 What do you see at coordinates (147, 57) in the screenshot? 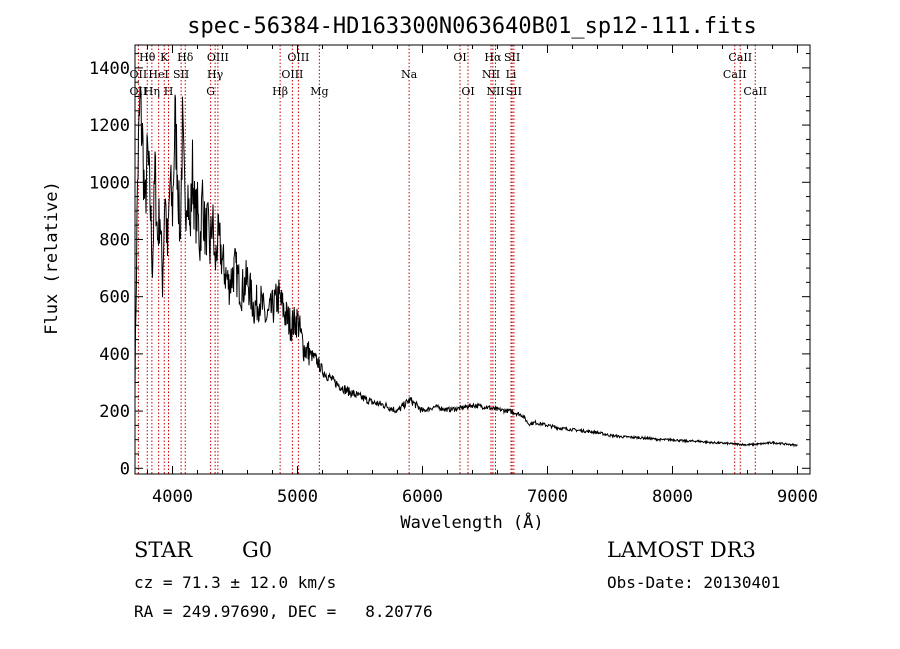
I see `emission-line-label: Hθ` at bounding box center [147, 57].